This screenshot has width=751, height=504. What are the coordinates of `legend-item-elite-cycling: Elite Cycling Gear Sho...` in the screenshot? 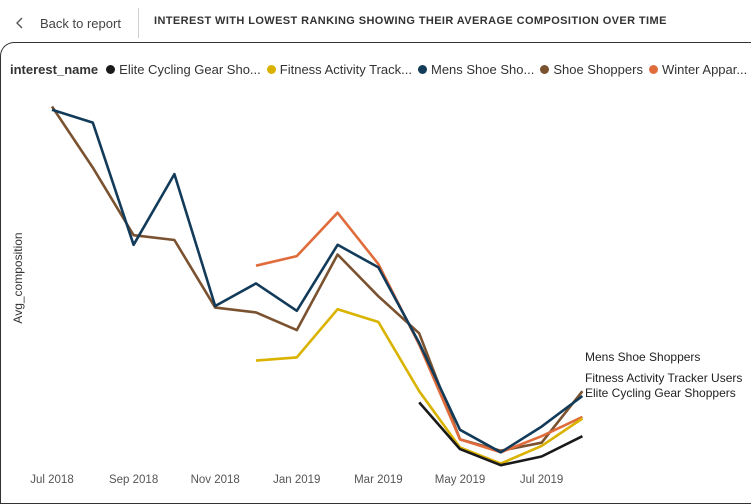 It's located at (183, 69).